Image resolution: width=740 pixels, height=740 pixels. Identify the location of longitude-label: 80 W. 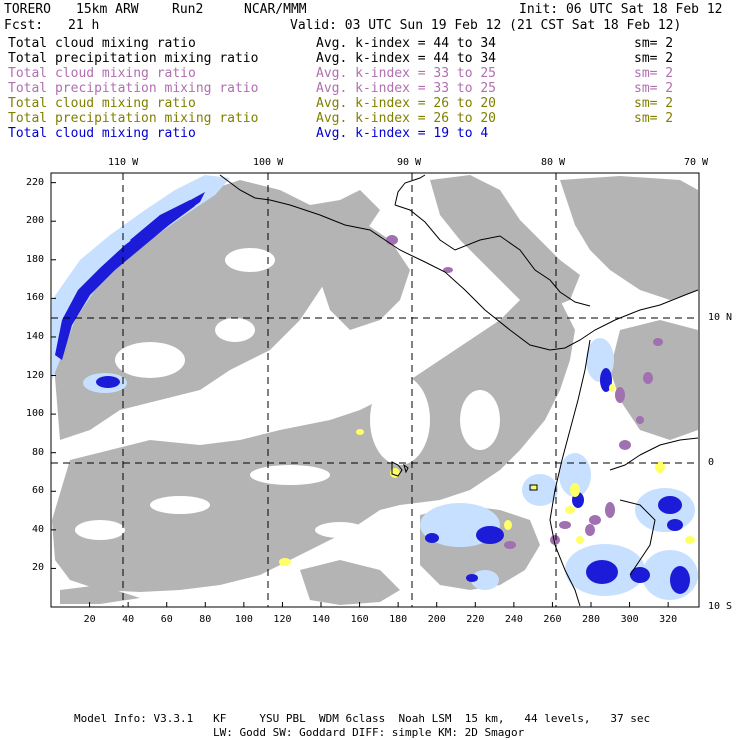
(553, 162).